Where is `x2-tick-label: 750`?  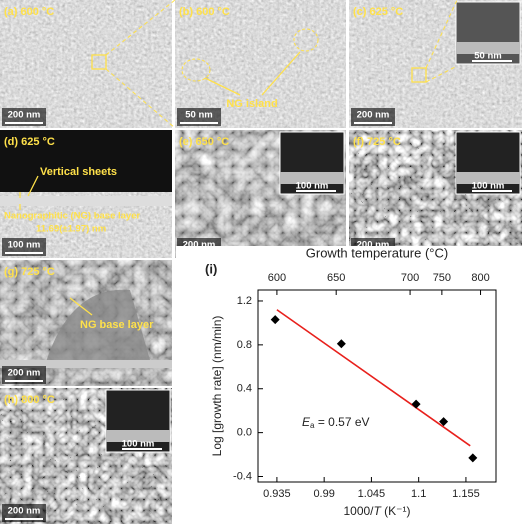
x2-tick-label: 750 is located at coordinates (442, 278).